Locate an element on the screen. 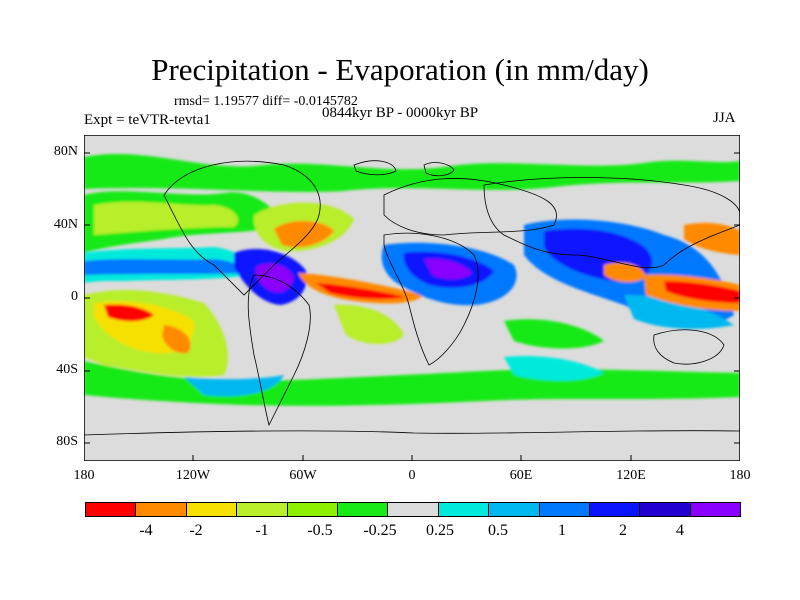 This screenshot has width=800, height=600. x-tick-label: 0 is located at coordinates (412, 475).